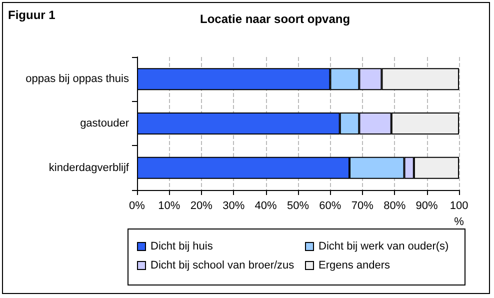  Describe the element at coordinates (298, 206) in the screenshot. I see `x-tick-label: 50%` at that location.